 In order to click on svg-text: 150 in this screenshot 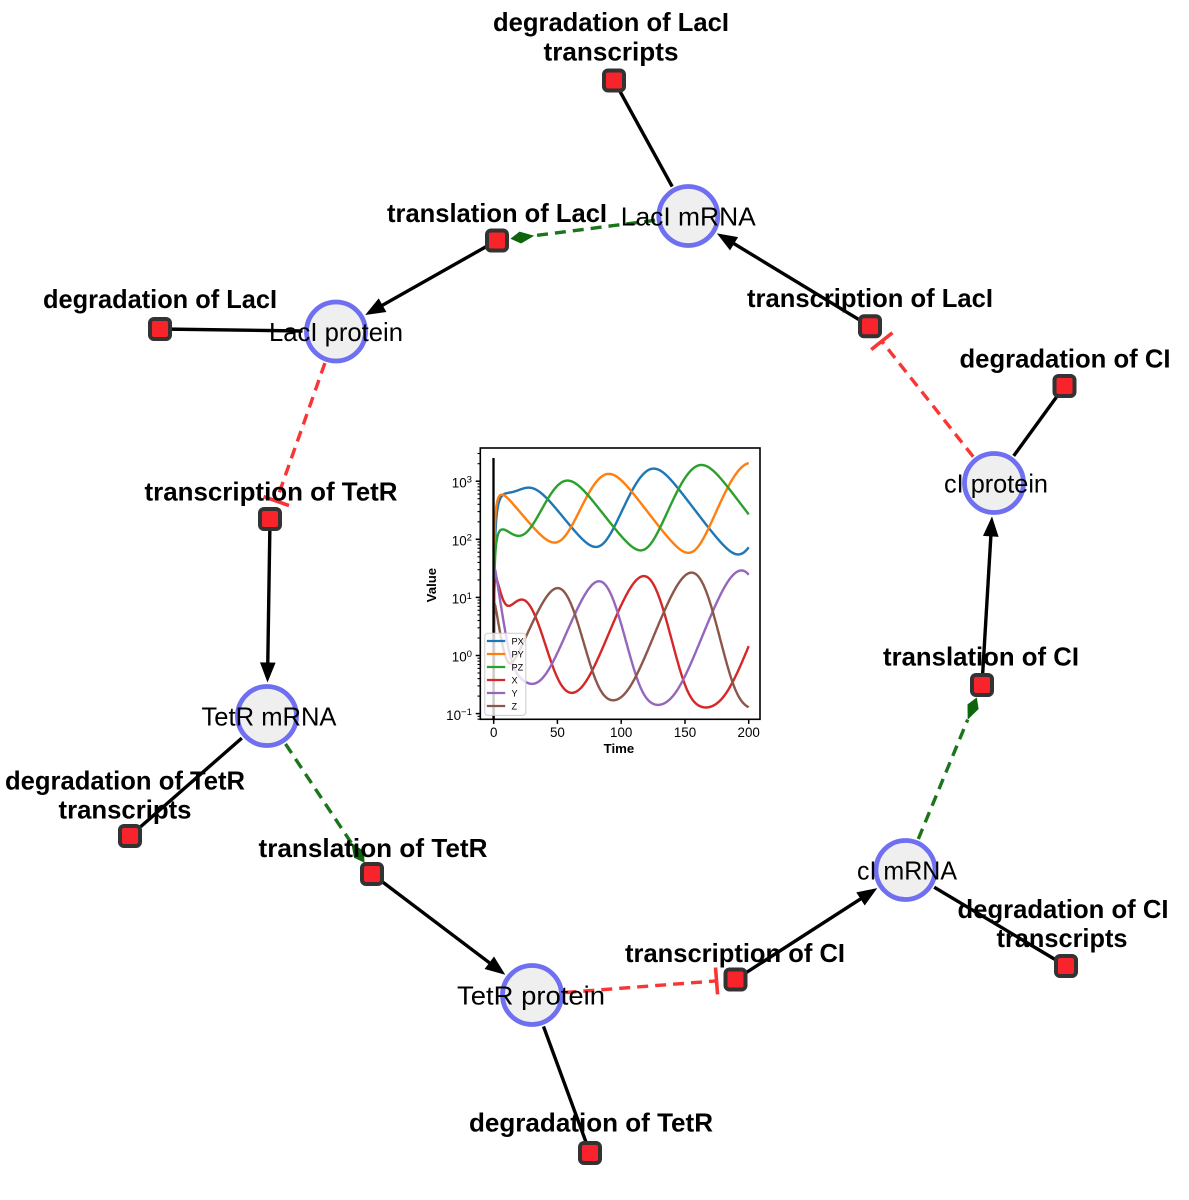, I will do `click(685, 732)`.